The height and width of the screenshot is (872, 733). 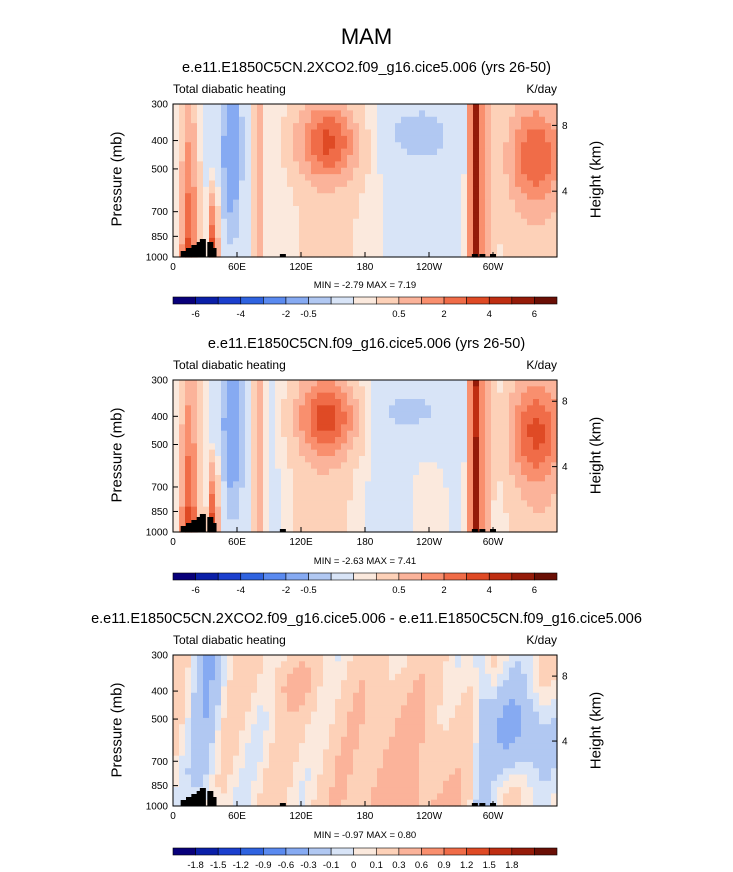 I want to click on y-tick-label: 850, so click(x=159, y=237).